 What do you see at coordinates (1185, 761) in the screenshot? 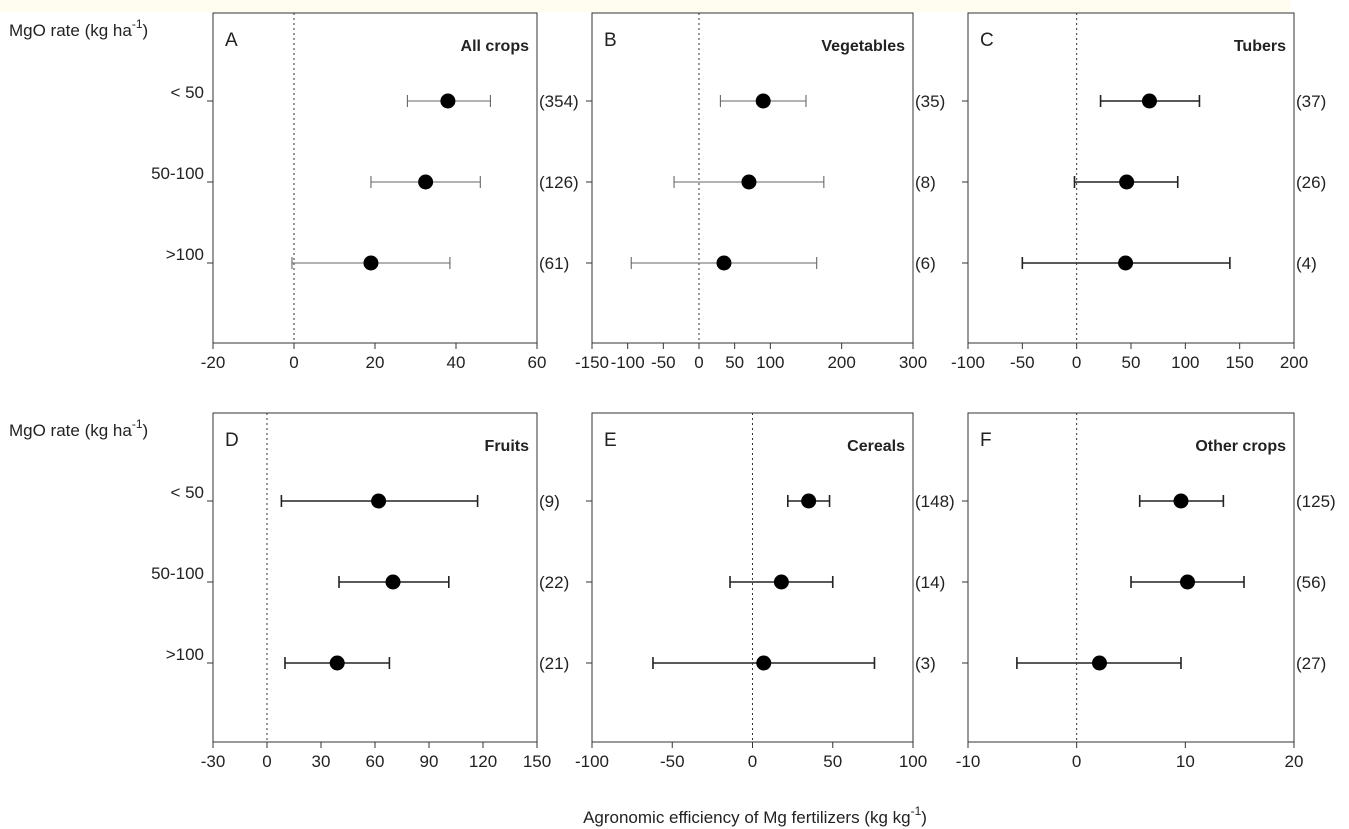
I see `x-tick-label: 10` at bounding box center [1185, 761].